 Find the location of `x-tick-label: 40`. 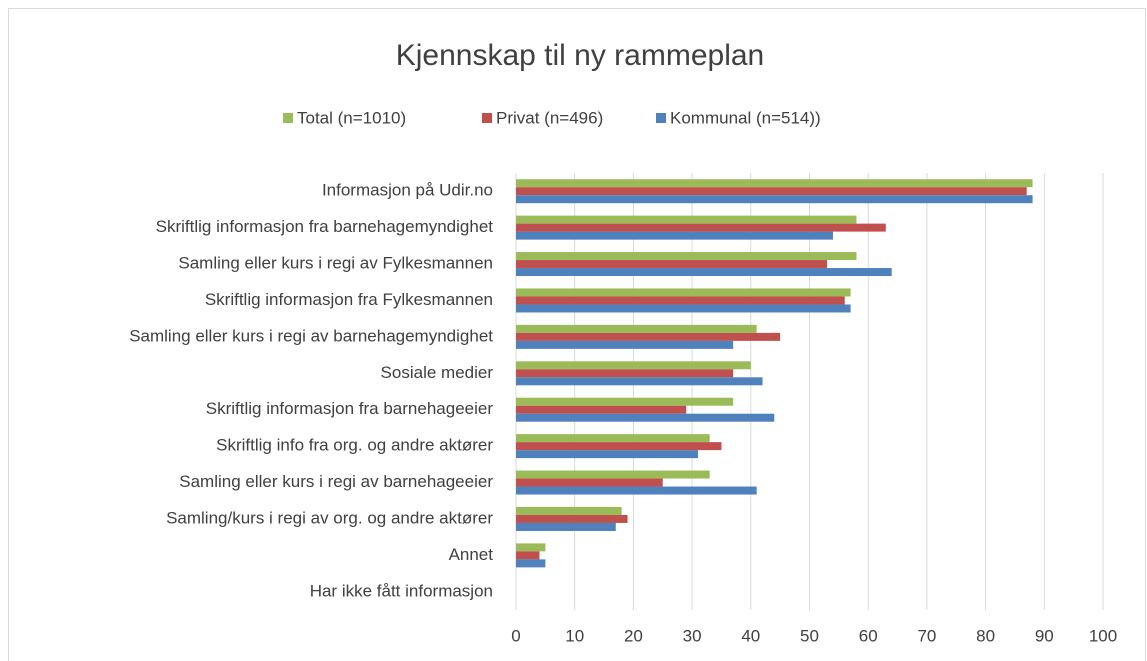

x-tick-label: 40 is located at coordinates (750, 635).